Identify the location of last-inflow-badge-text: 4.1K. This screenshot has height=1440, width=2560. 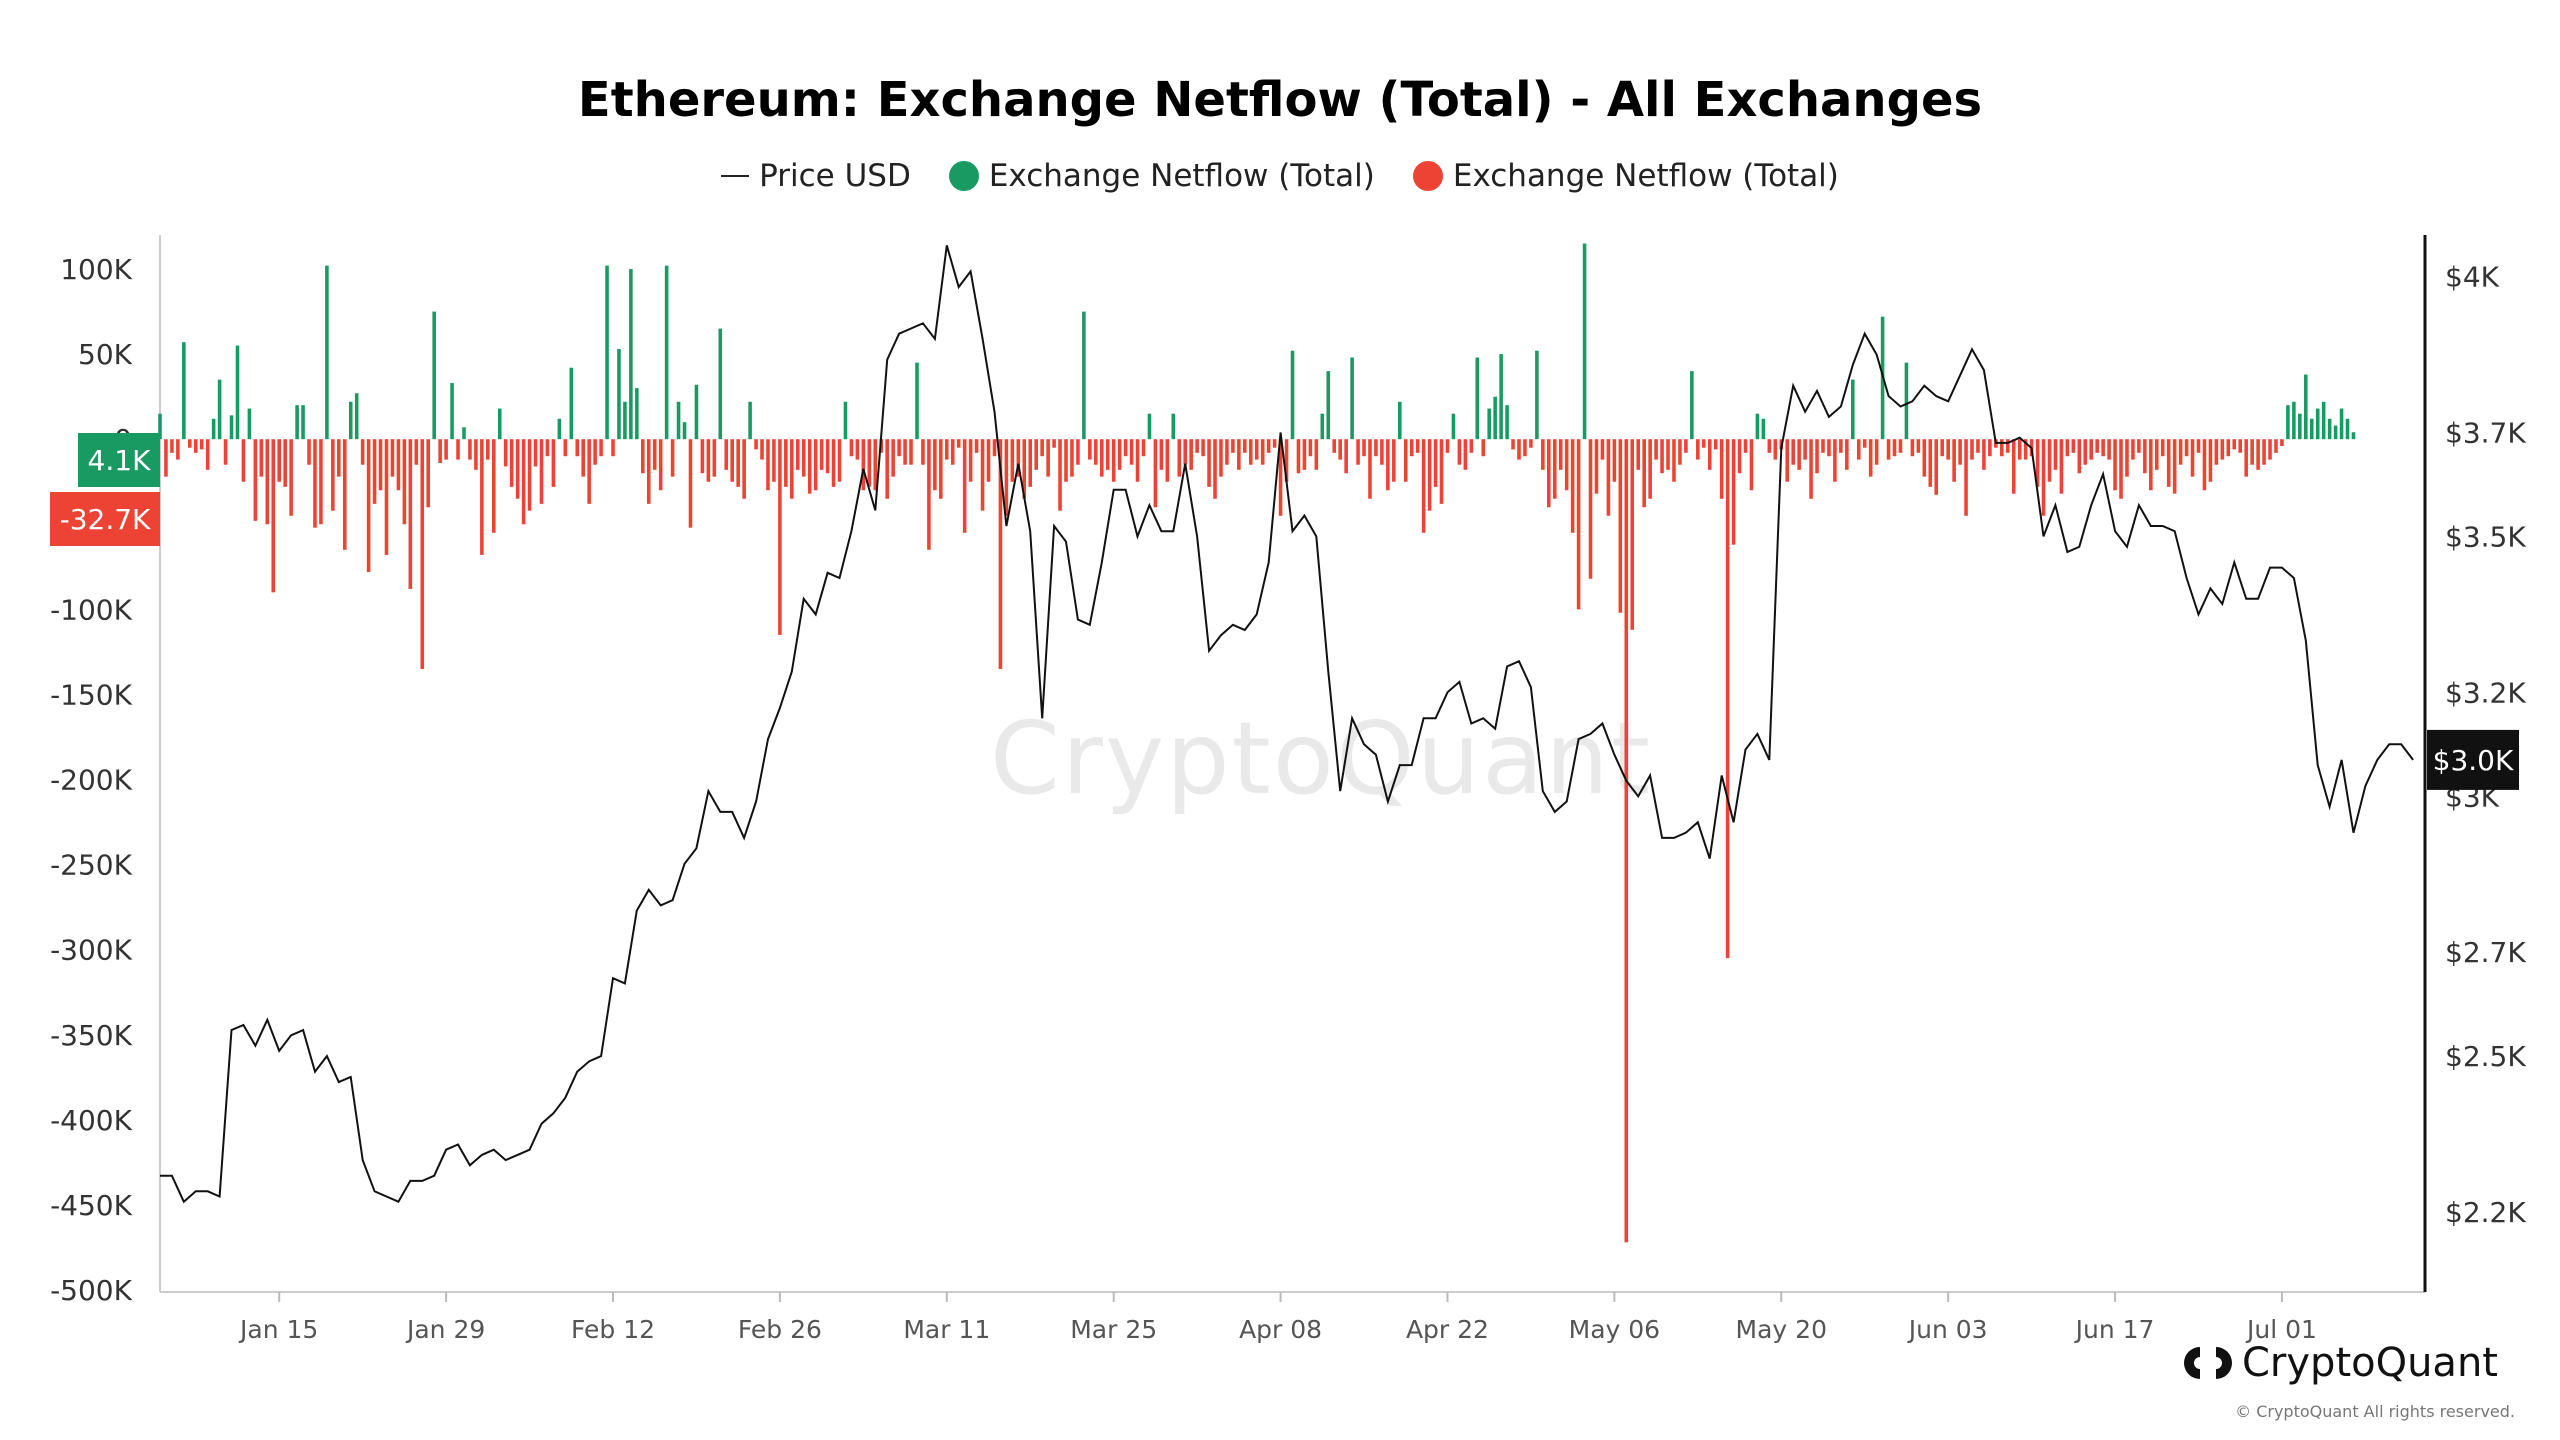
(120, 460).